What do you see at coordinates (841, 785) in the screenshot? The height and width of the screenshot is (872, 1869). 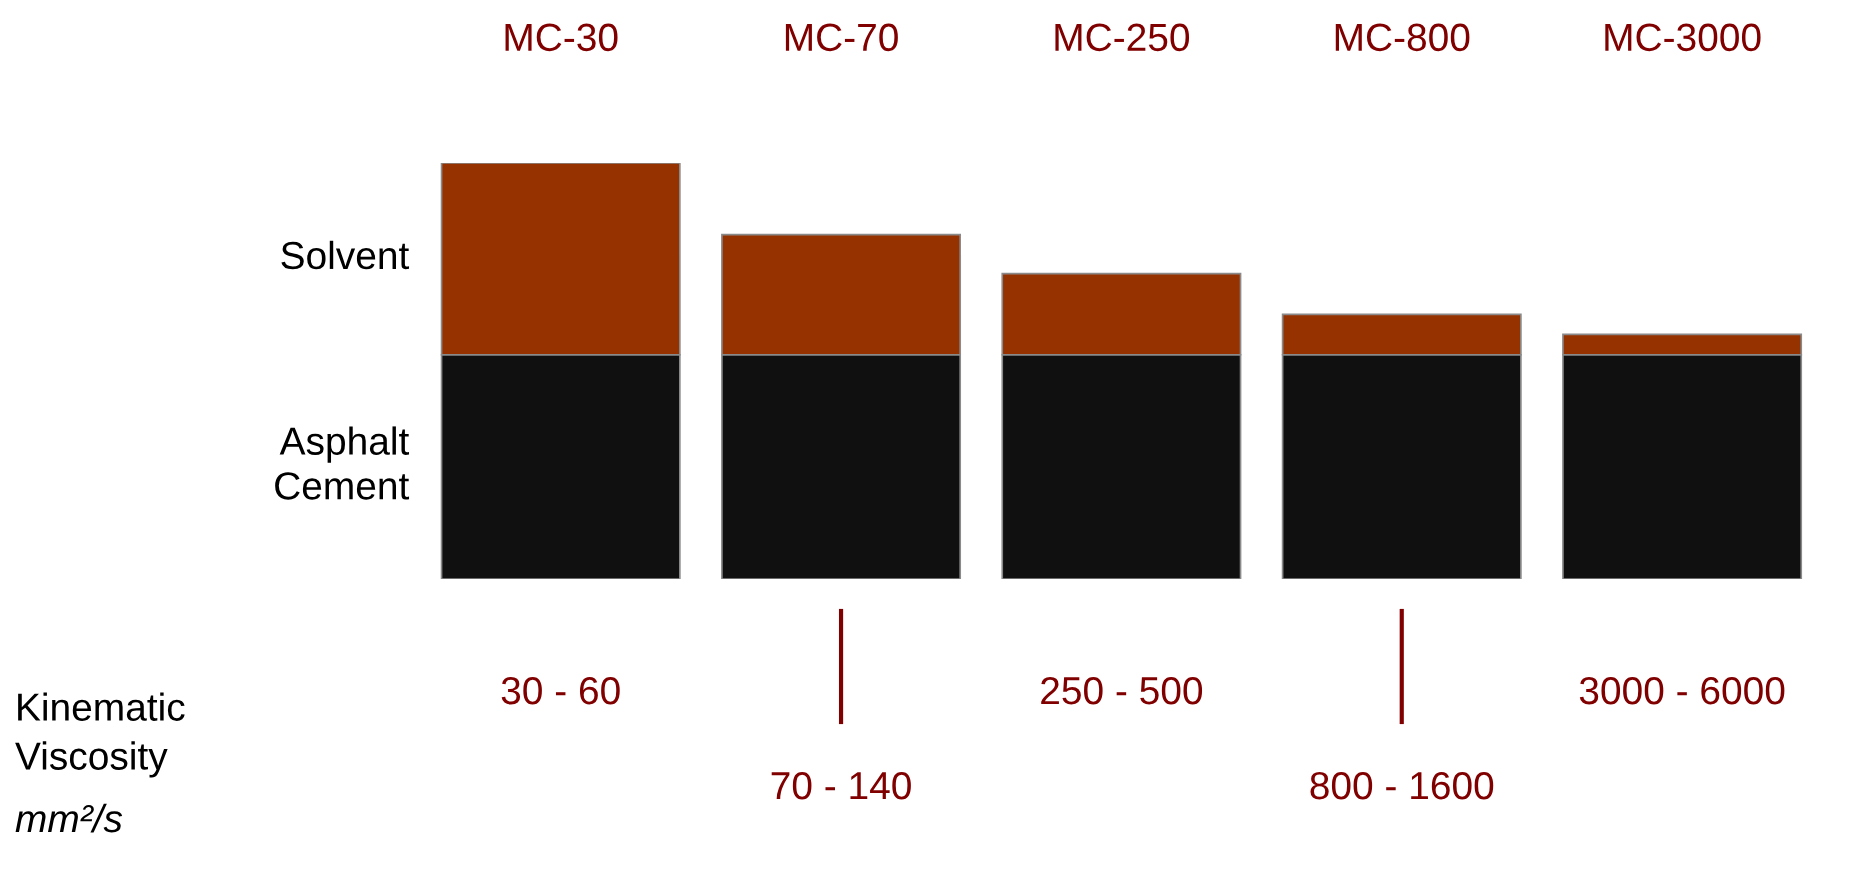 I see `text: 70 - 140` at bounding box center [841, 785].